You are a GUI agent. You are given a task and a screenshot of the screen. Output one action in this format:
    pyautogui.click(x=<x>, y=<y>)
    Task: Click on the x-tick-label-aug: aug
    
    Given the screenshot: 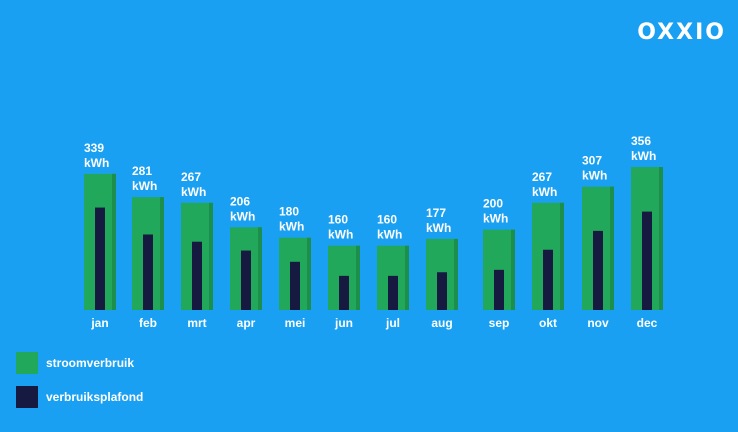 What is the action you would take?
    pyautogui.click(x=441, y=323)
    